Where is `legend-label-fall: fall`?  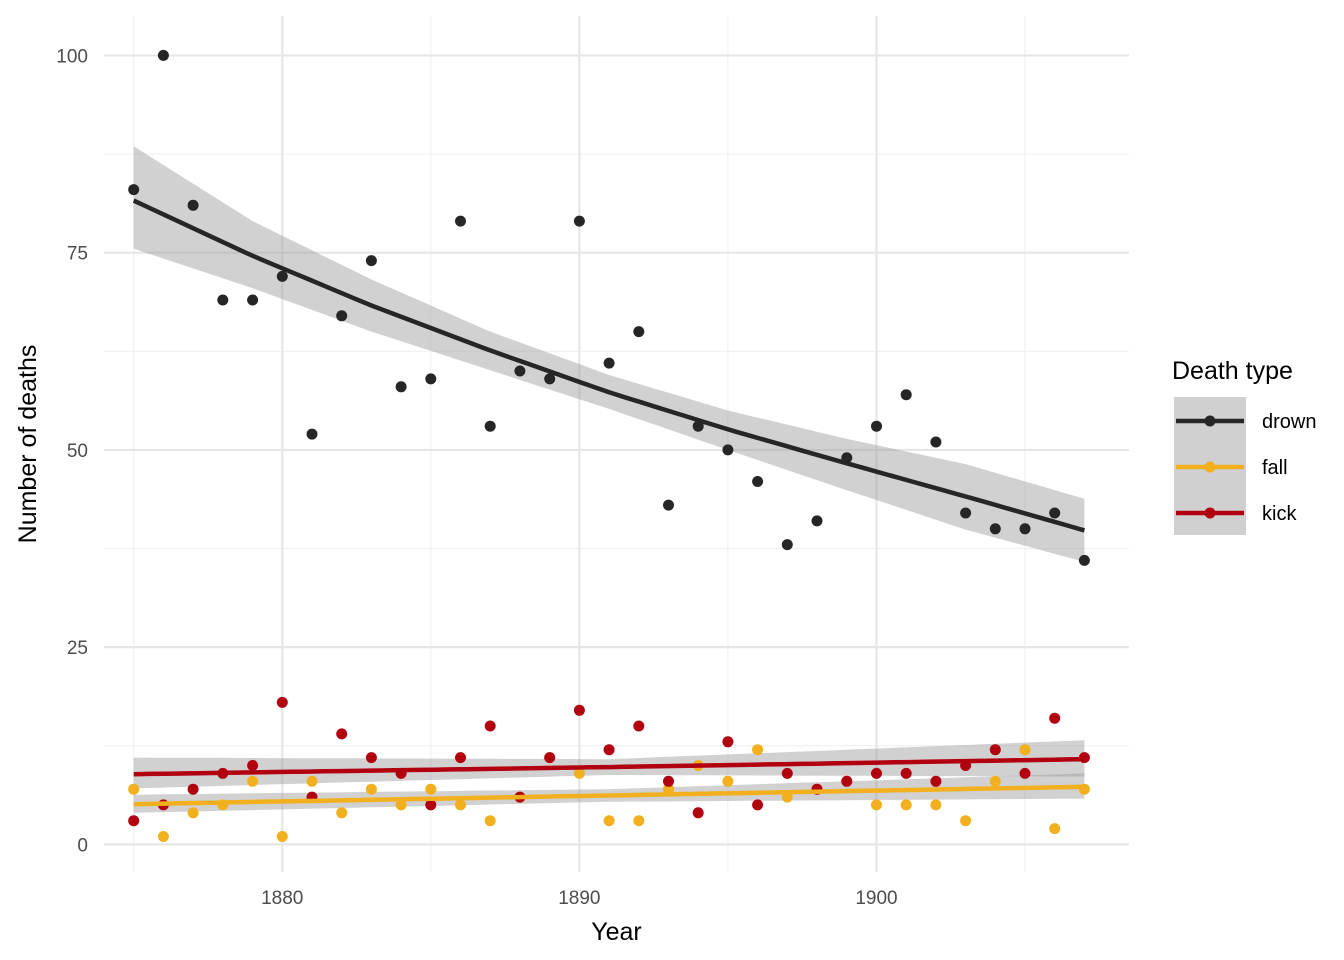
legend-label-fall: fall is located at coordinates (1275, 468).